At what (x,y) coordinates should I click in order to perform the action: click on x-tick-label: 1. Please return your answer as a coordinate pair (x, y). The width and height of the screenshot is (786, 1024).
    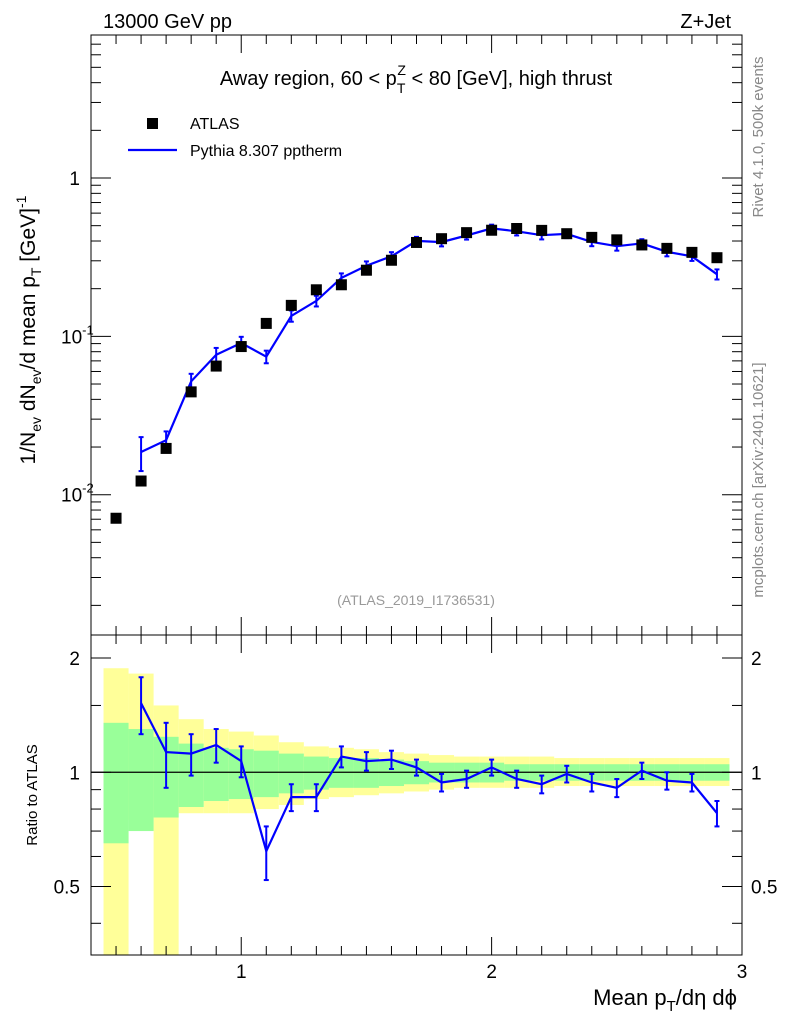
    Looking at the image, I should click on (241, 972).